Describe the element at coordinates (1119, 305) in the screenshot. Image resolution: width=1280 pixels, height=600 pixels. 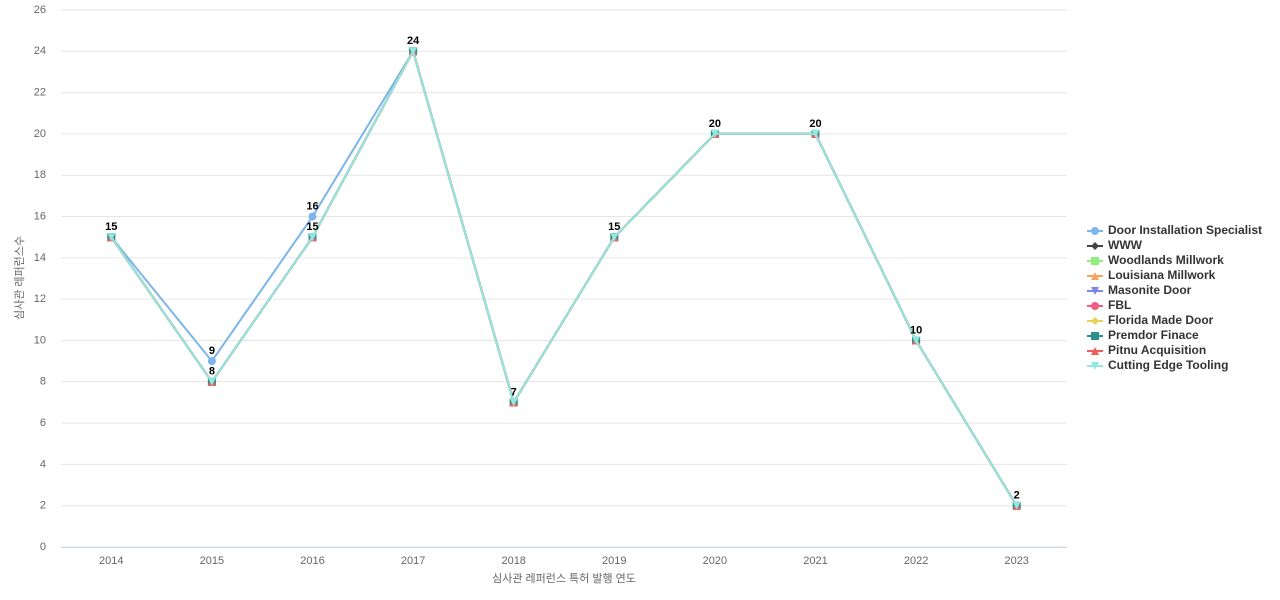
I see `legend-label: FBL` at that location.